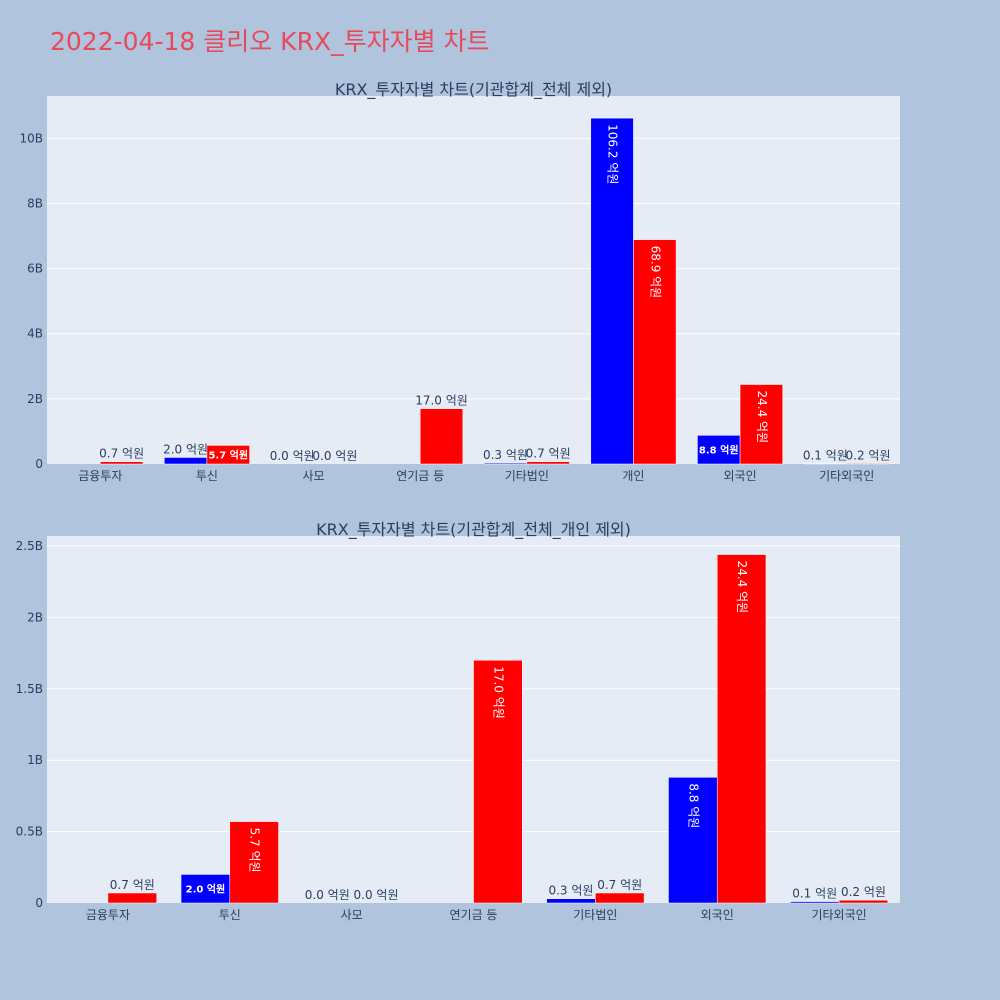 This screenshot has width=1000, height=1000. Describe the element at coordinates (31, 138) in the screenshot. I see `y-tick-label: 10B` at that location.